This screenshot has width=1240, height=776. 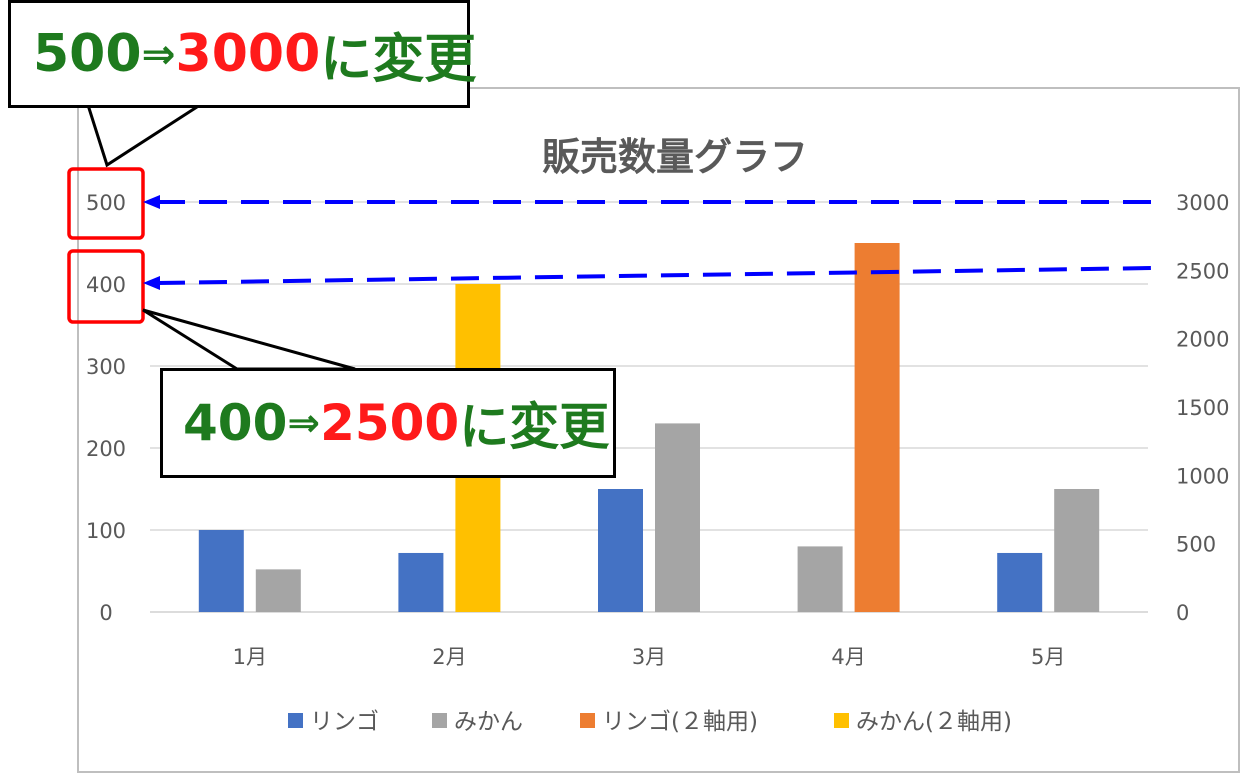 What do you see at coordinates (1196, 545) in the screenshot?
I see `secondary-tick-label: 500` at bounding box center [1196, 545].